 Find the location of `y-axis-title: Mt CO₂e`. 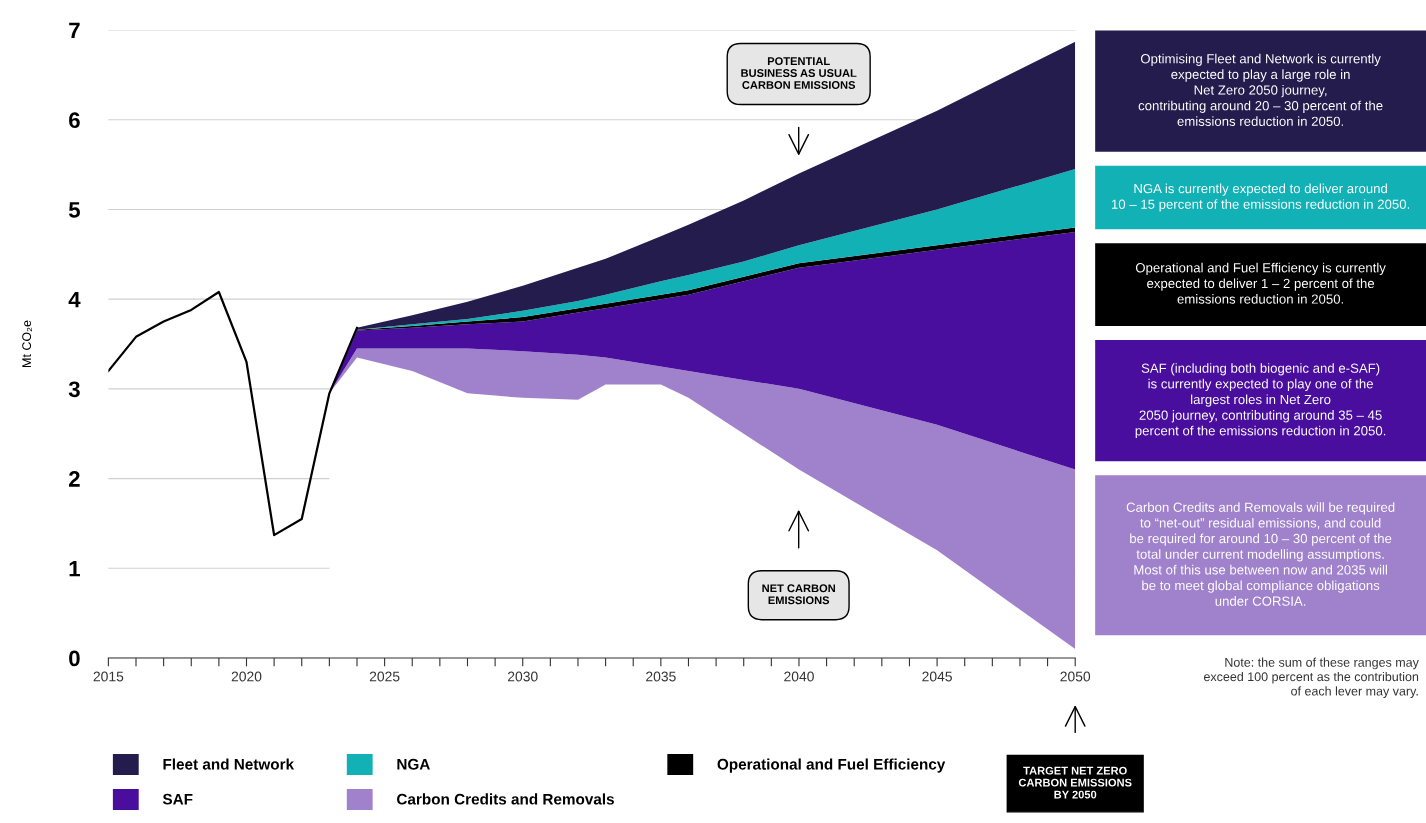

y-axis-title: Mt CO₂e is located at coordinates (27, 343).